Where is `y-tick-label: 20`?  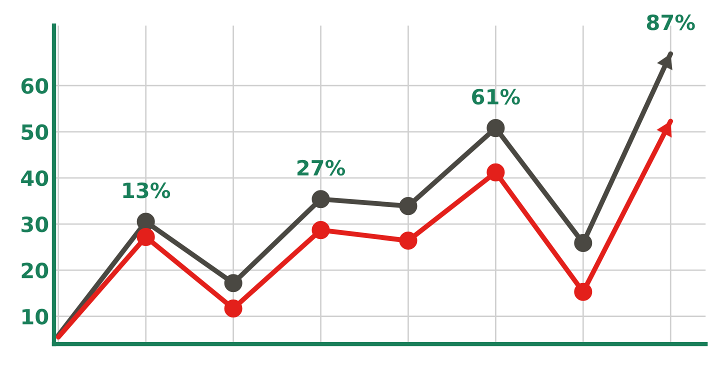
y-tick-label: 20 is located at coordinates (35, 270).